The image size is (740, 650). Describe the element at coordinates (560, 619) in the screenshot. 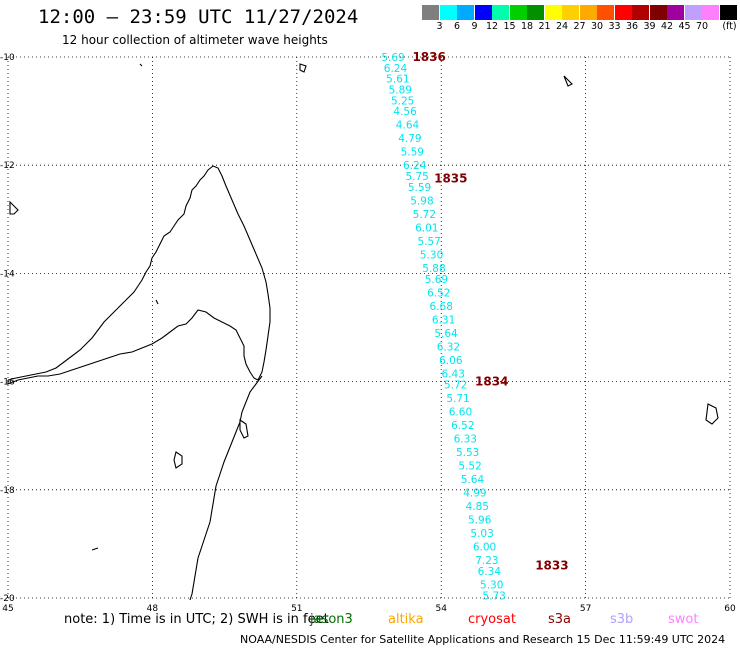

I see `satellite-s3a: s3a` at that location.